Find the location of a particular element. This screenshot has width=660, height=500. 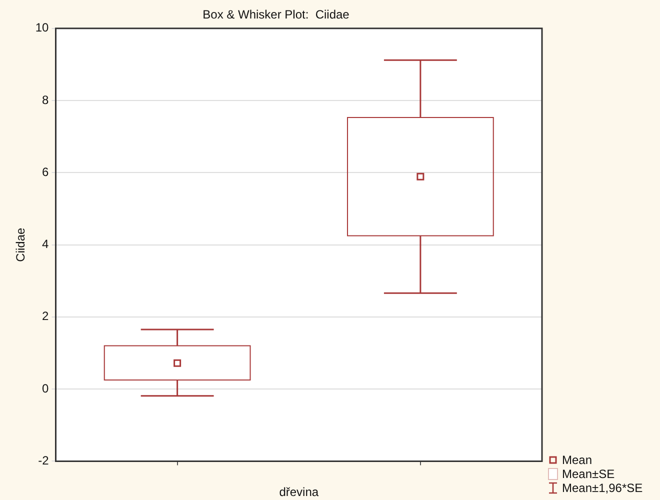

y-tick-label: 10 is located at coordinates (42, 27).